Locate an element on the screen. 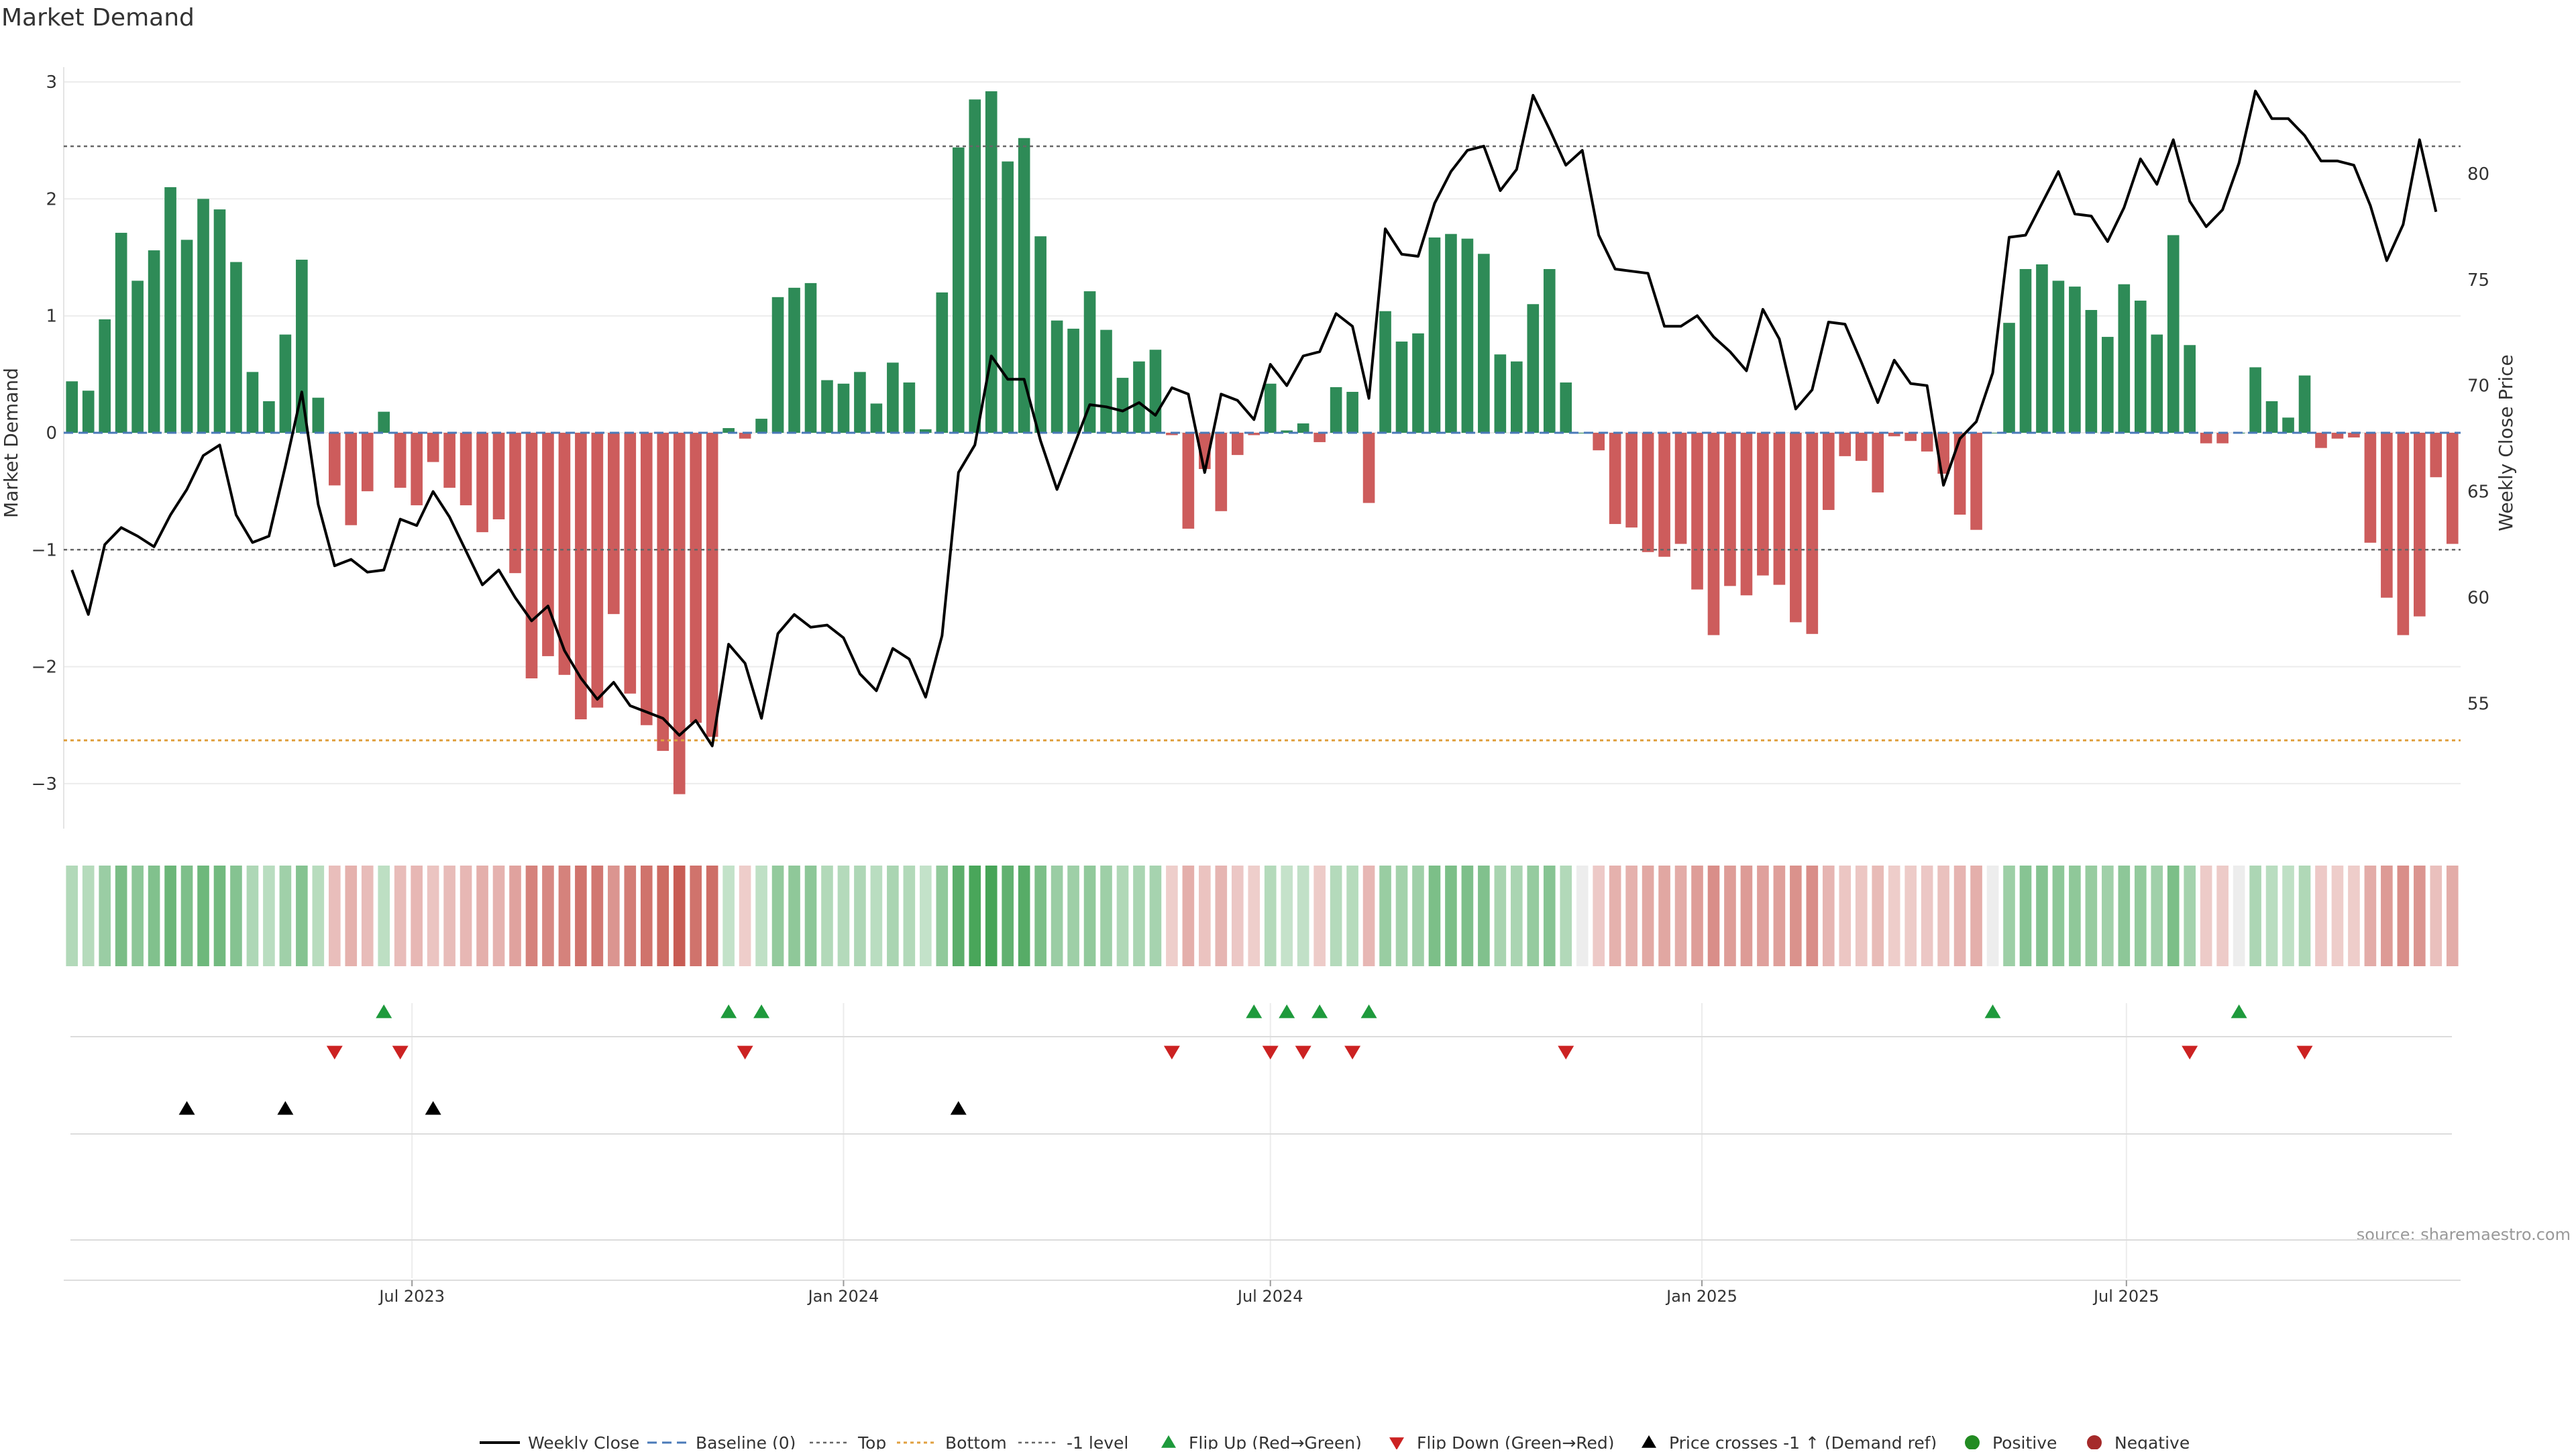  price-cross-marker is located at coordinates (958, 1108).